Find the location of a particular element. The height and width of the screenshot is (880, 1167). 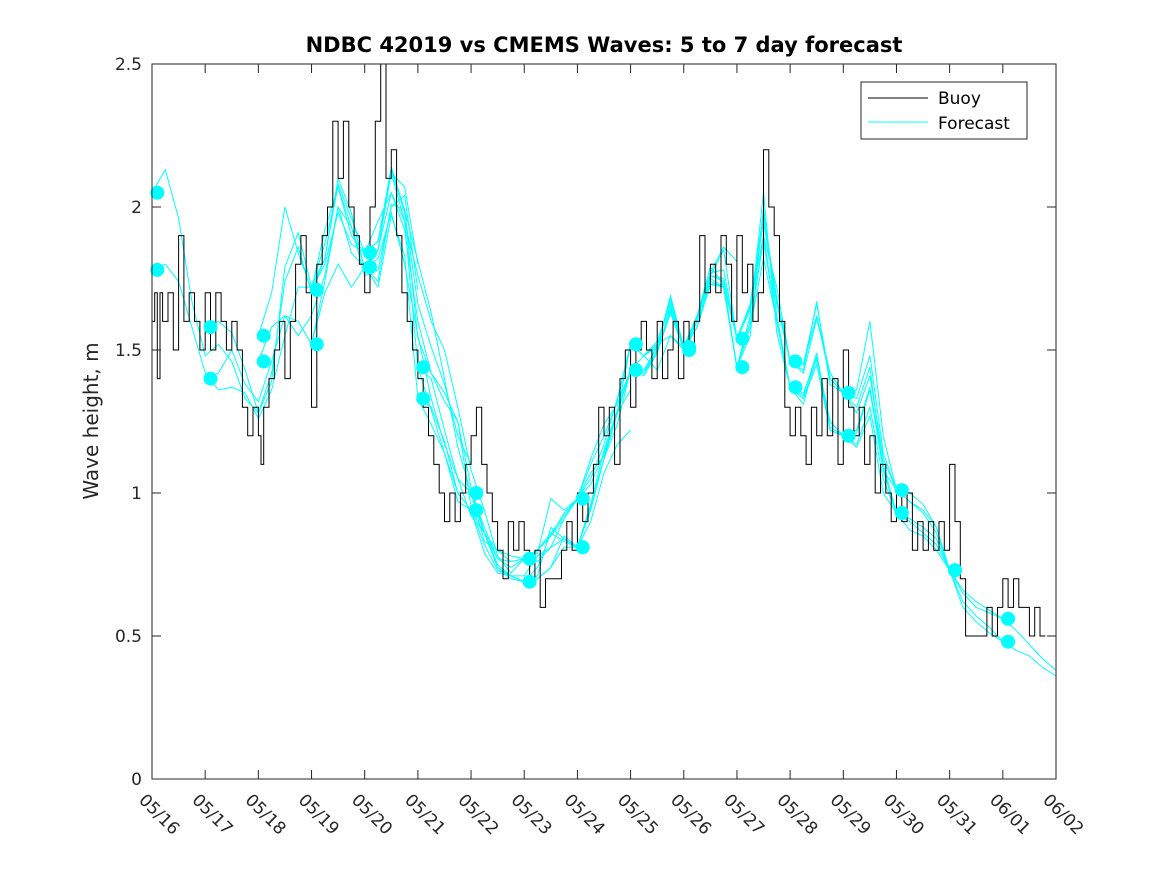

x-tick-label: 05/22 is located at coordinates (478, 814).